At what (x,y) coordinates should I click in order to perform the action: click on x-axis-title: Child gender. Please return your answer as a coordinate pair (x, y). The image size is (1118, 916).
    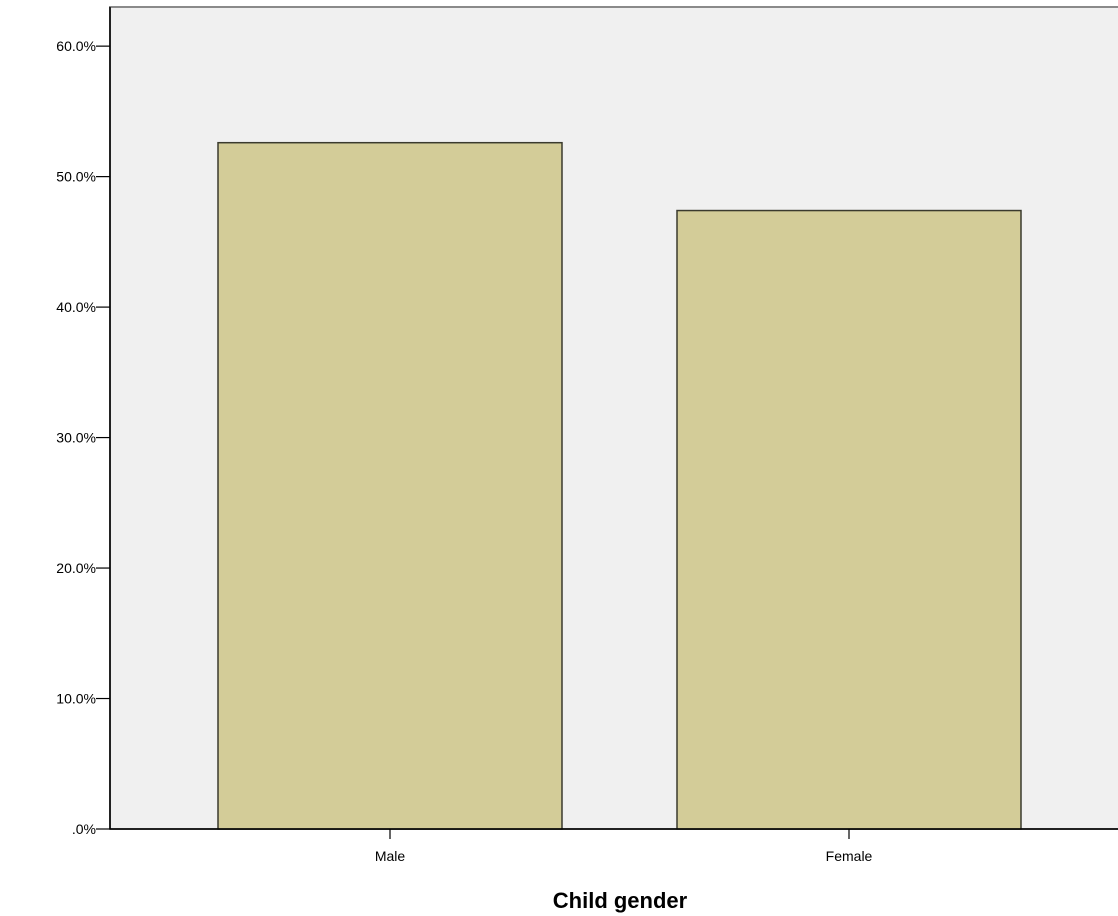
    Looking at the image, I should click on (620, 900).